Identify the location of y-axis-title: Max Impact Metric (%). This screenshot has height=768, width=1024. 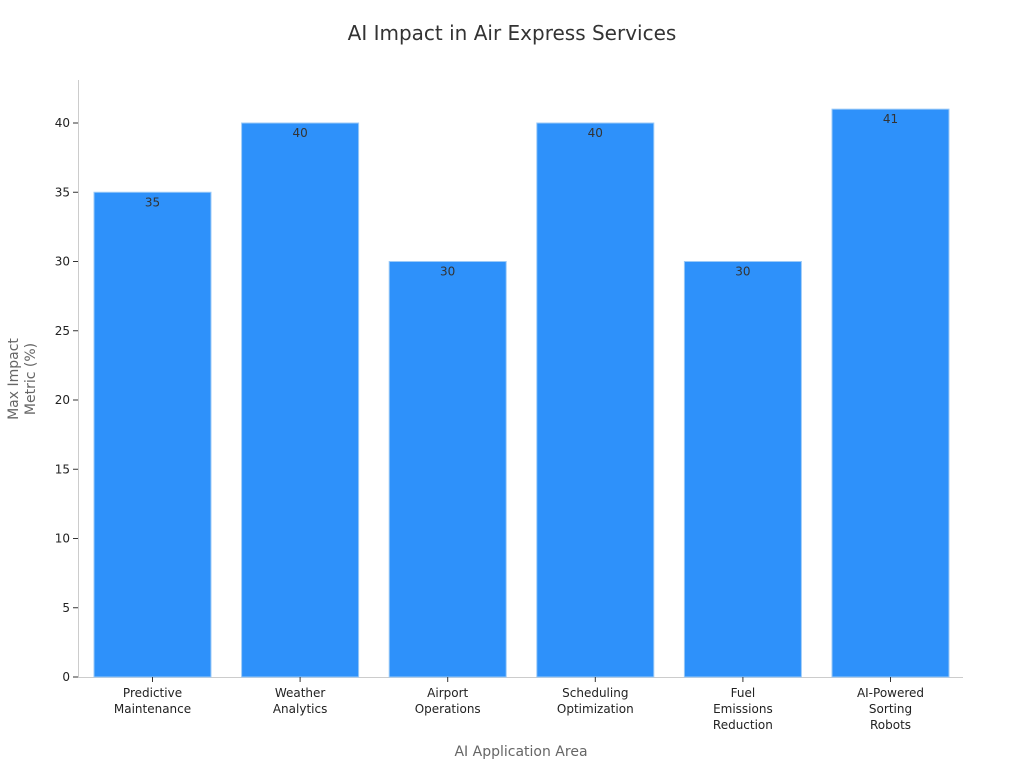
(22, 379).